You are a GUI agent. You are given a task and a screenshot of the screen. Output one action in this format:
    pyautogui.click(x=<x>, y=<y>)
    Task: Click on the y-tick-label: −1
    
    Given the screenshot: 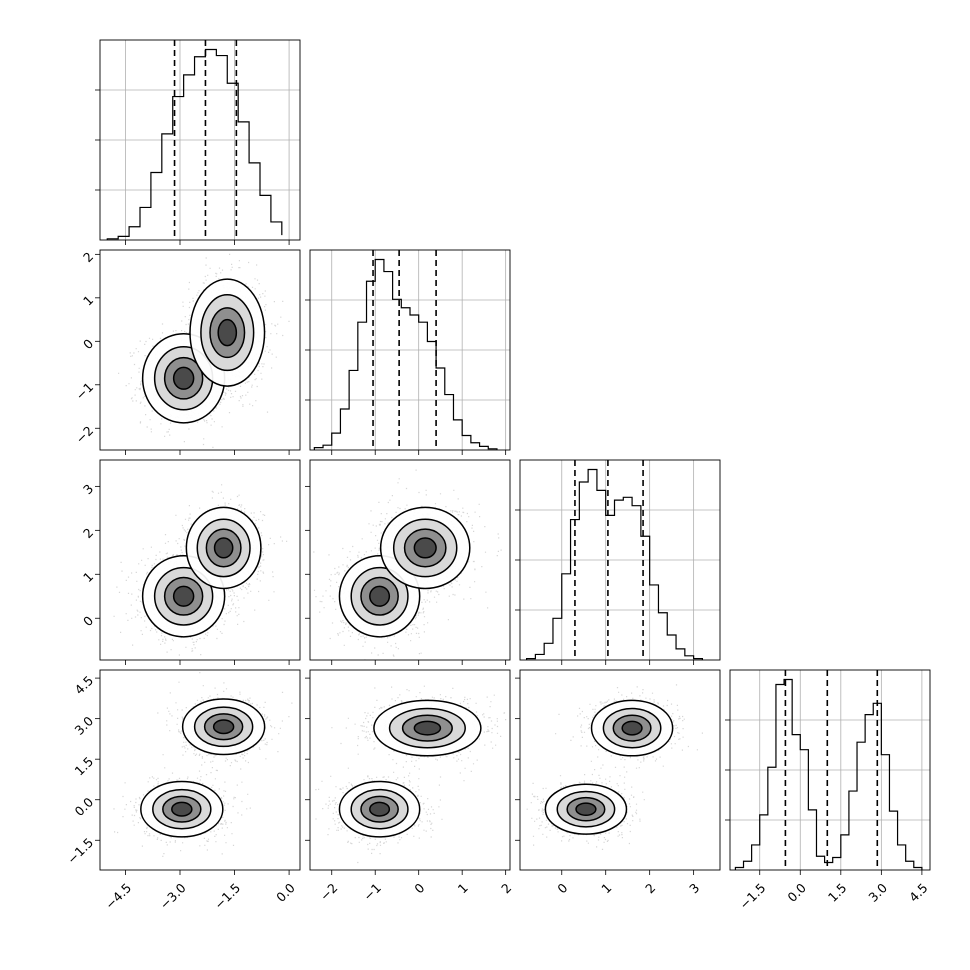 What is the action you would take?
    pyautogui.click(x=85, y=391)
    